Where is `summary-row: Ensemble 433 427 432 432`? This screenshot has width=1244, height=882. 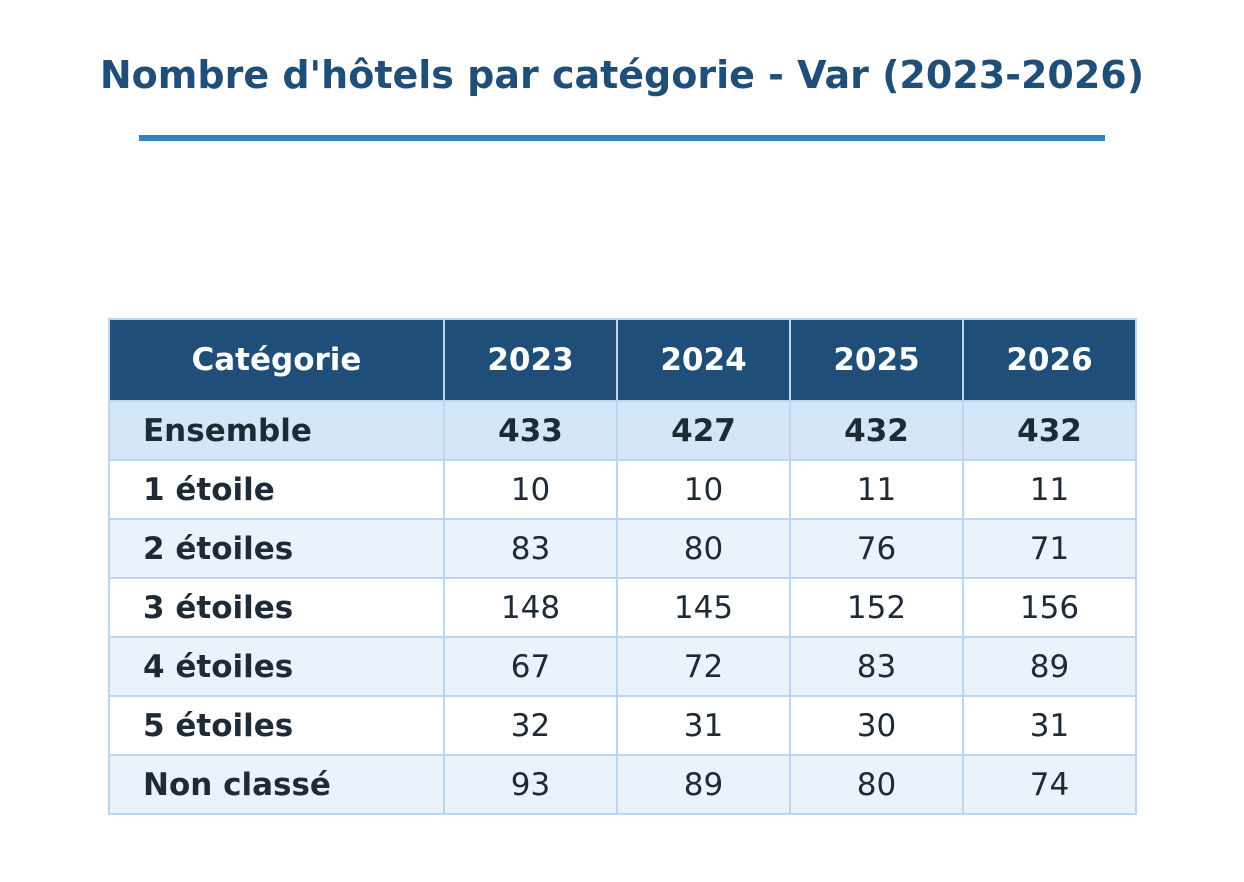 summary-row: Ensemble 433 427 432 432 is located at coordinates (622, 430).